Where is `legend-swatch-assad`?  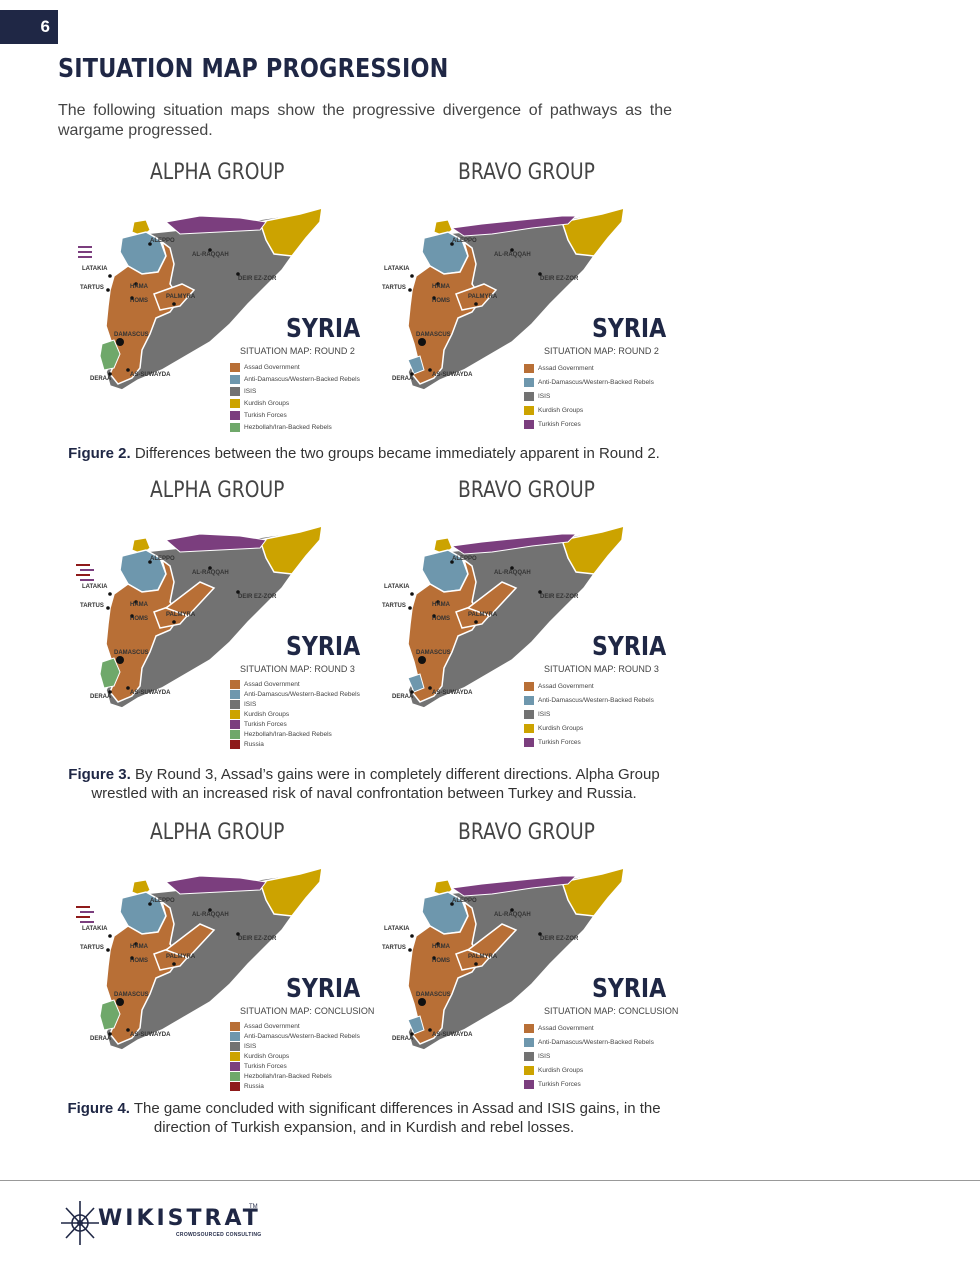
legend-swatch-assad is located at coordinates (235, 1026).